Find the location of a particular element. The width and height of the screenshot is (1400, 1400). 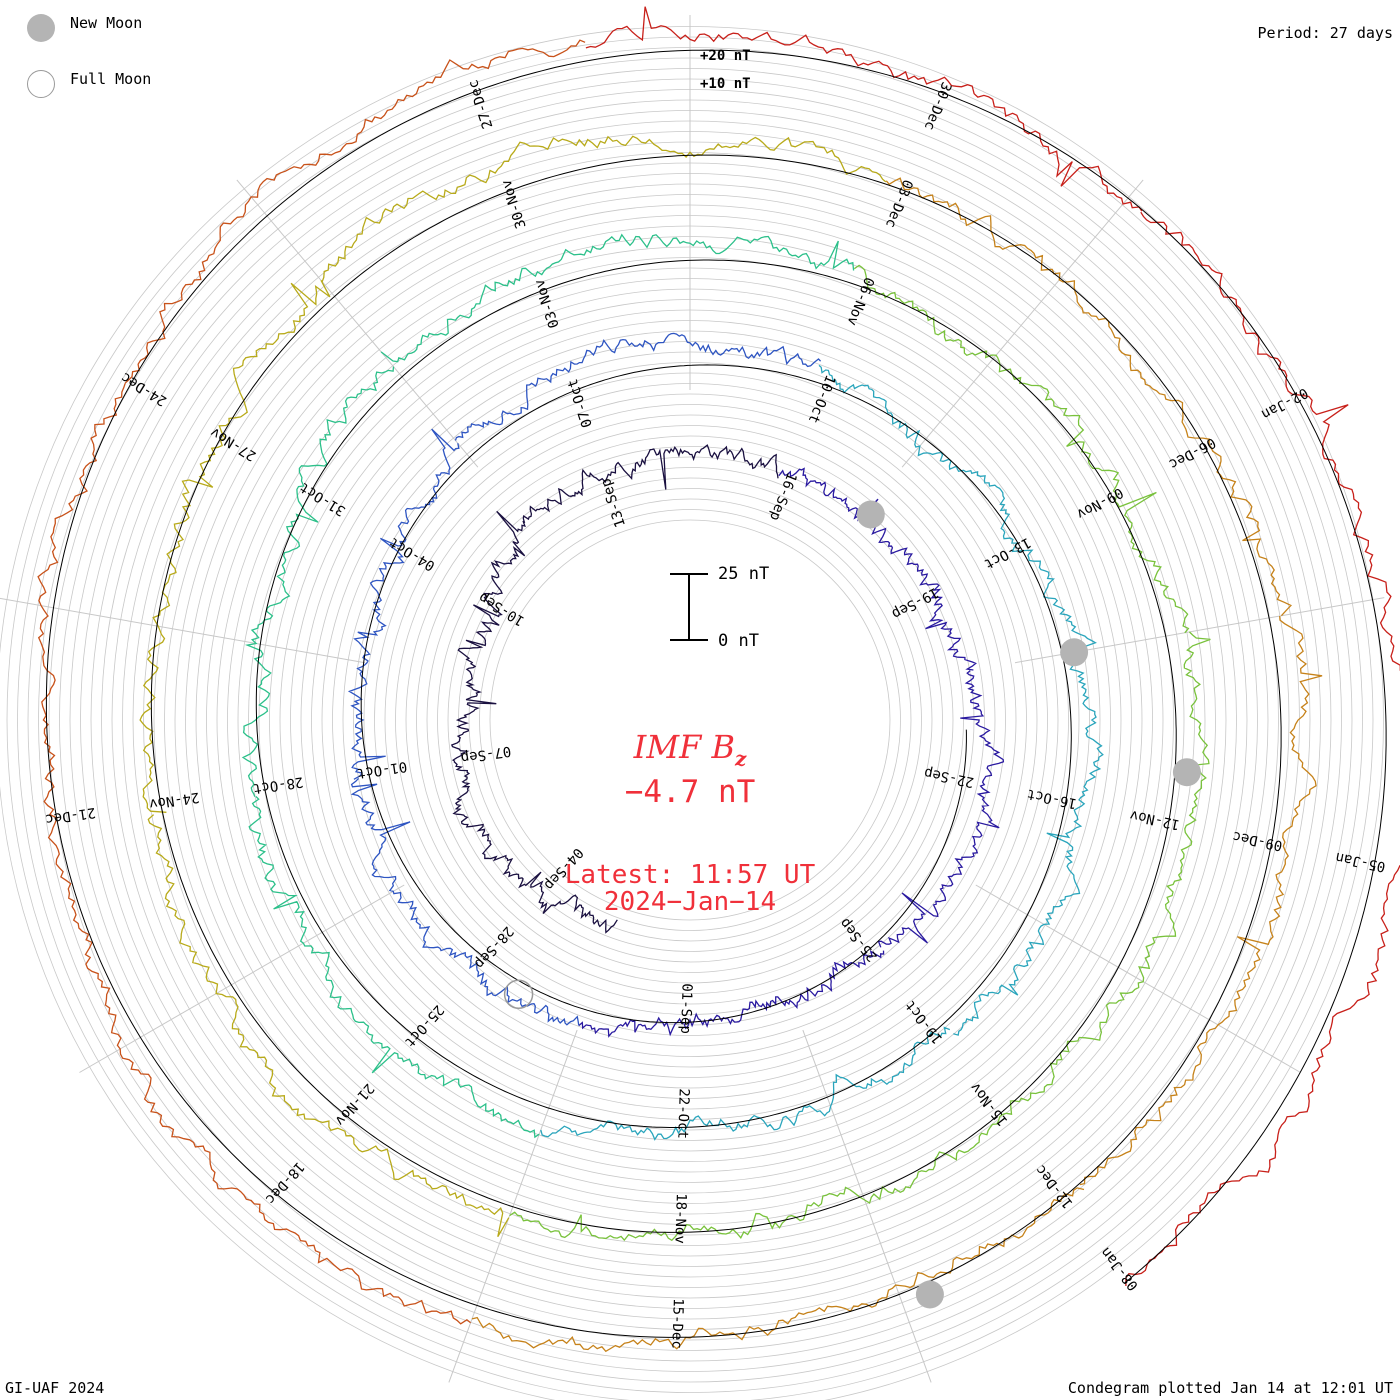

date-label: 27-Nov is located at coordinates (233, 444).